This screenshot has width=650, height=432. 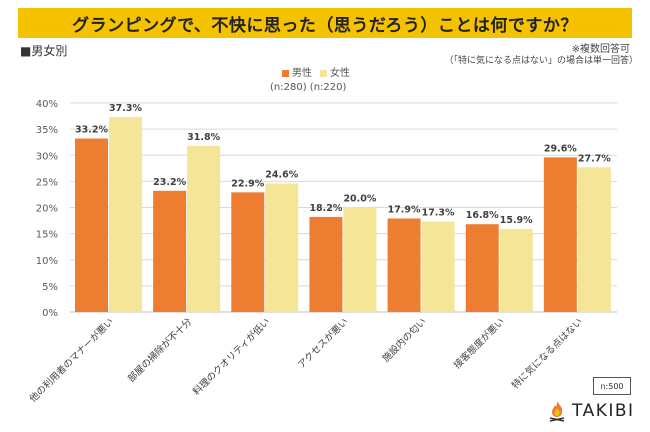 I want to click on y-tick-label: 40%, so click(x=47, y=104).